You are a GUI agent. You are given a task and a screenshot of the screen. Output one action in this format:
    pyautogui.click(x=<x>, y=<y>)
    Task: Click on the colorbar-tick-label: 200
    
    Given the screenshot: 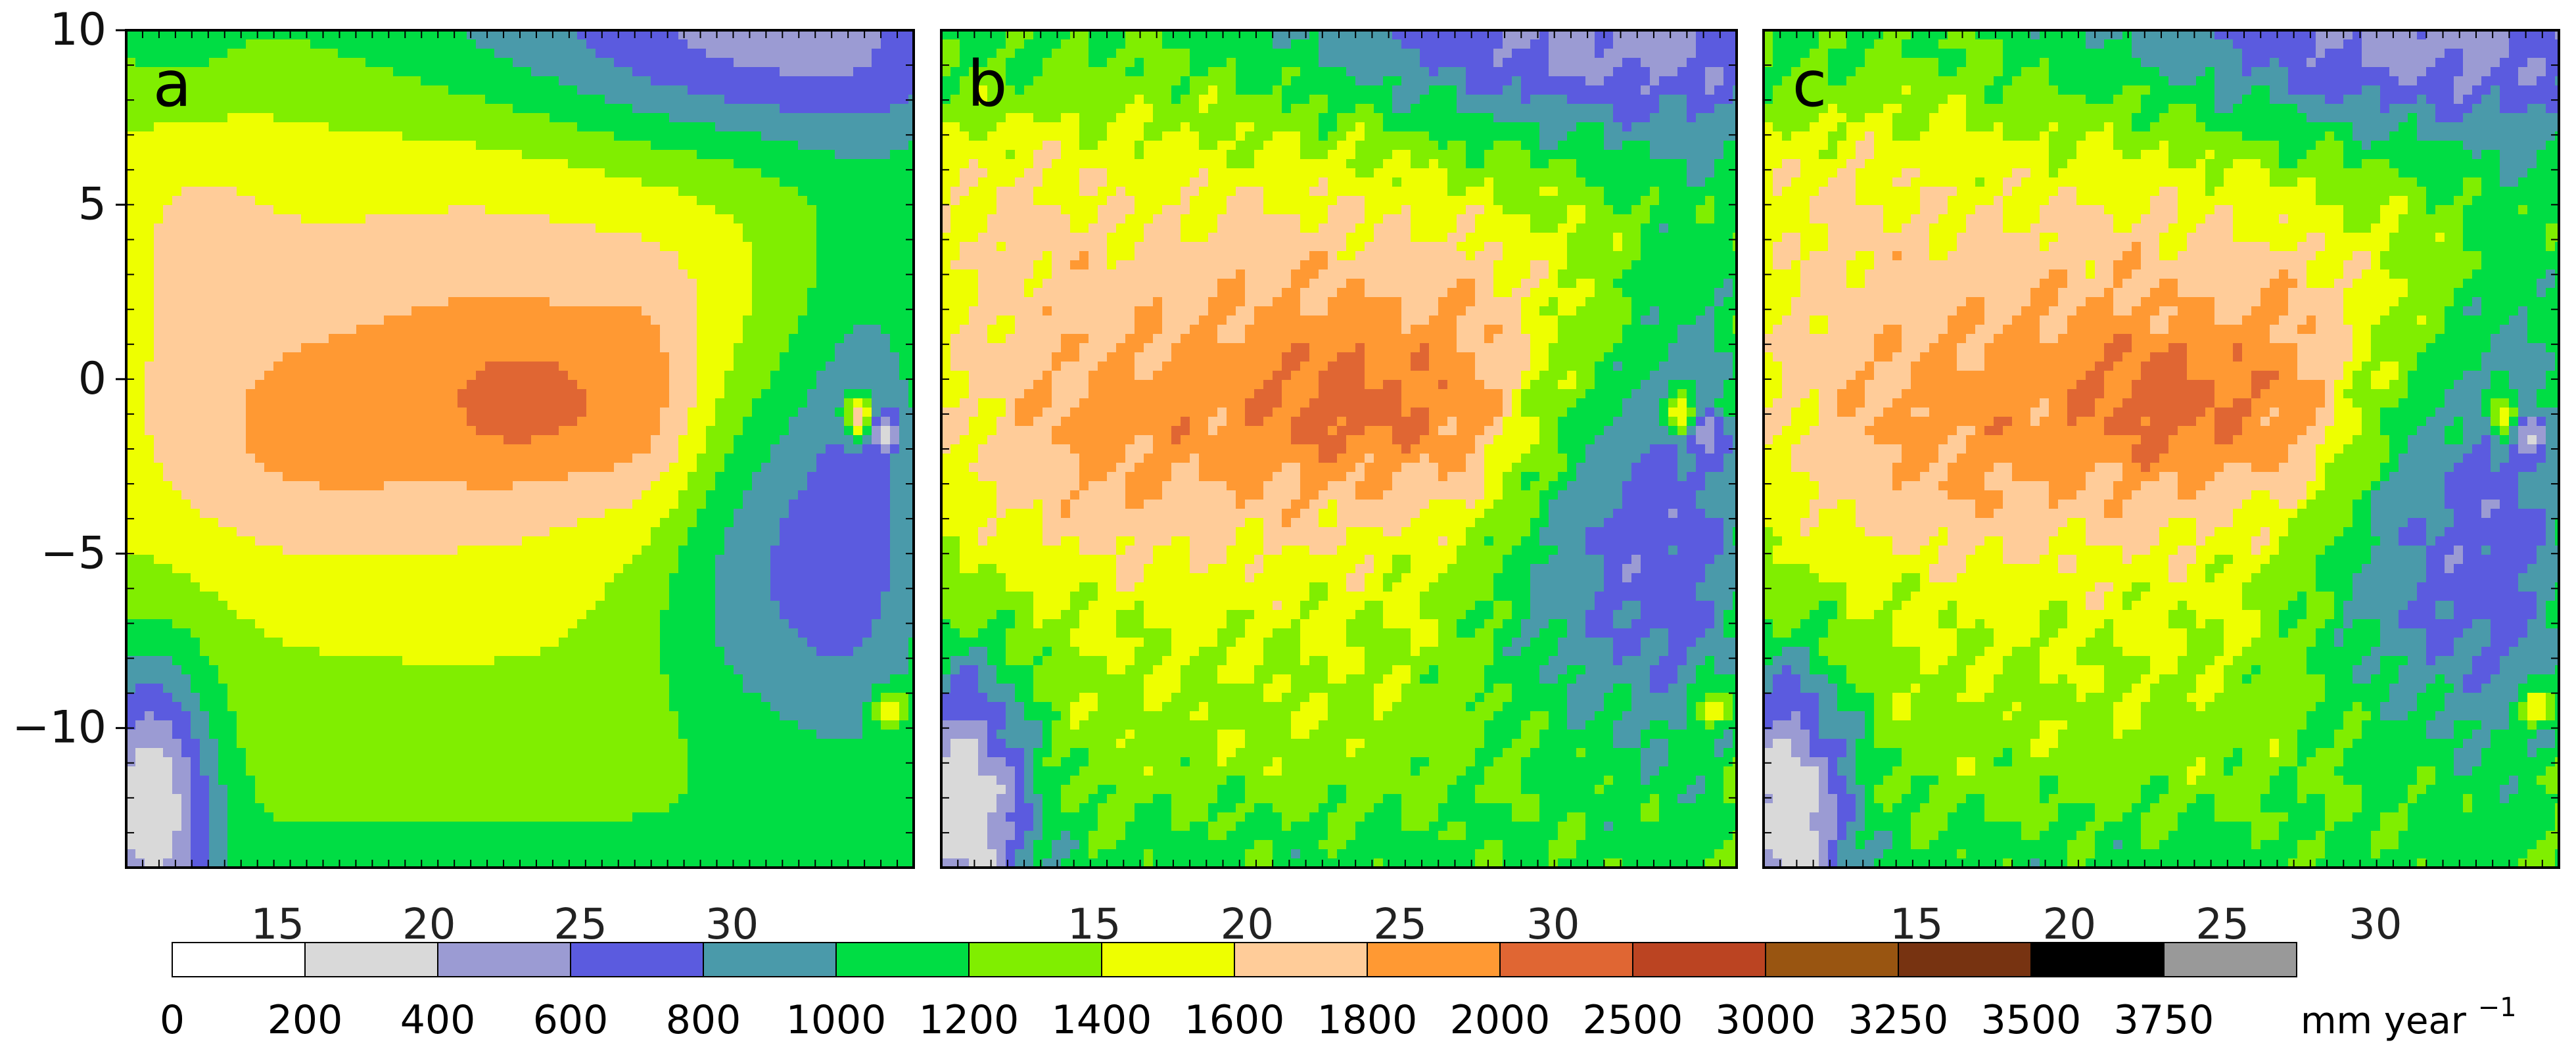 What is the action you would take?
    pyautogui.click(x=305, y=1020)
    